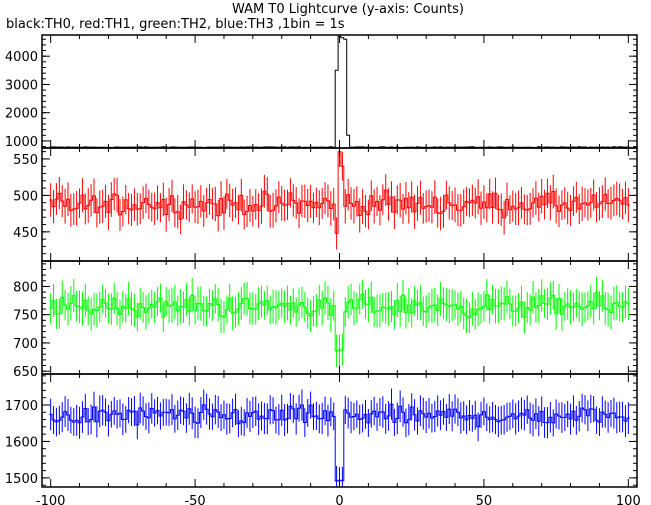 The image size is (651, 505). What do you see at coordinates (194, 499) in the screenshot?
I see `x-tick-label: -50` at bounding box center [194, 499].